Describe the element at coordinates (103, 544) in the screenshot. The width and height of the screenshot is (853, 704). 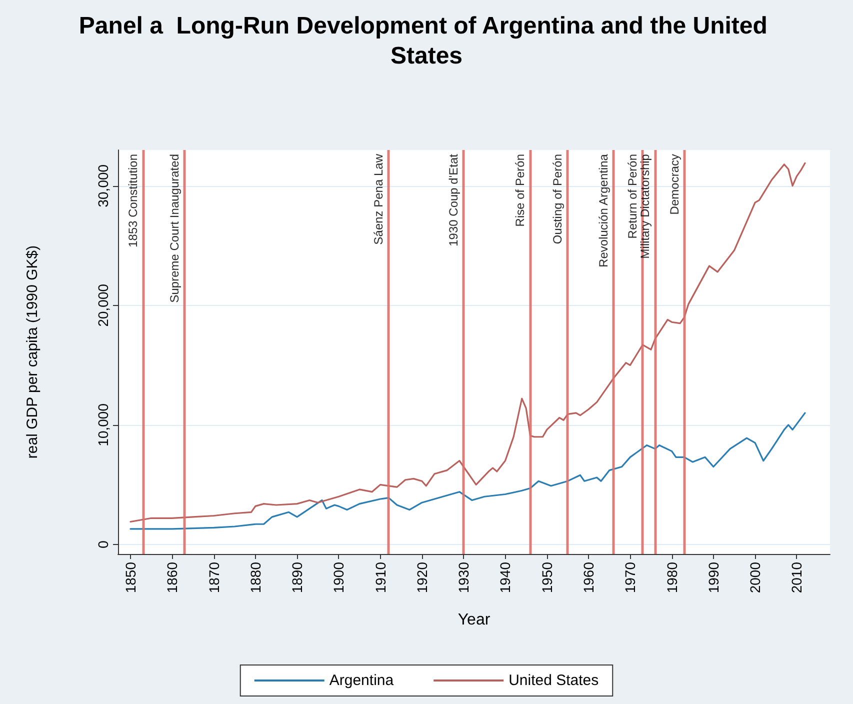
I see `y-tick-label: 0` at that location.